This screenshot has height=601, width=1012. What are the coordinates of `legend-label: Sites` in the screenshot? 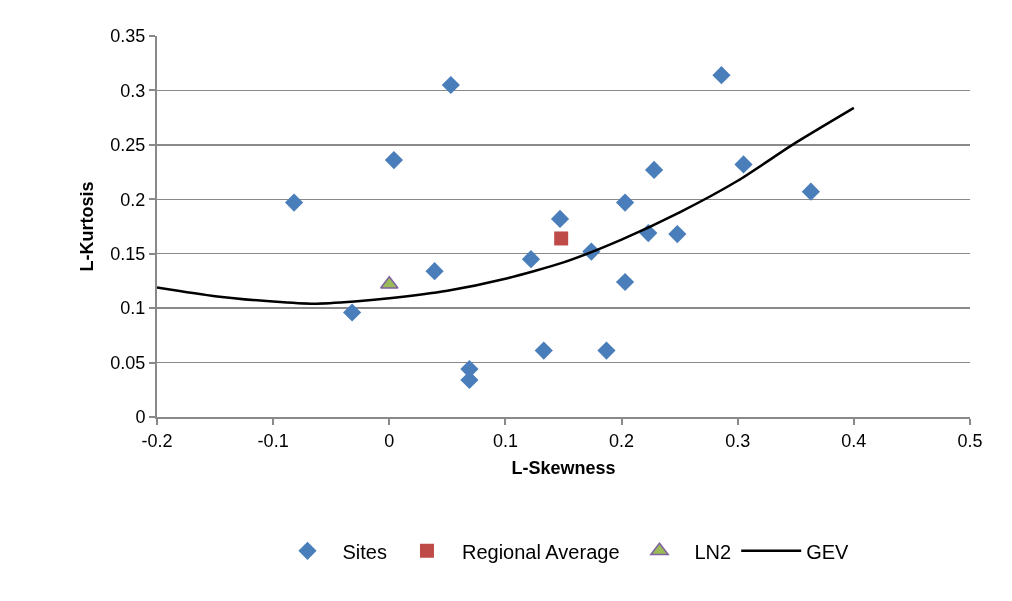 It's located at (364, 551).